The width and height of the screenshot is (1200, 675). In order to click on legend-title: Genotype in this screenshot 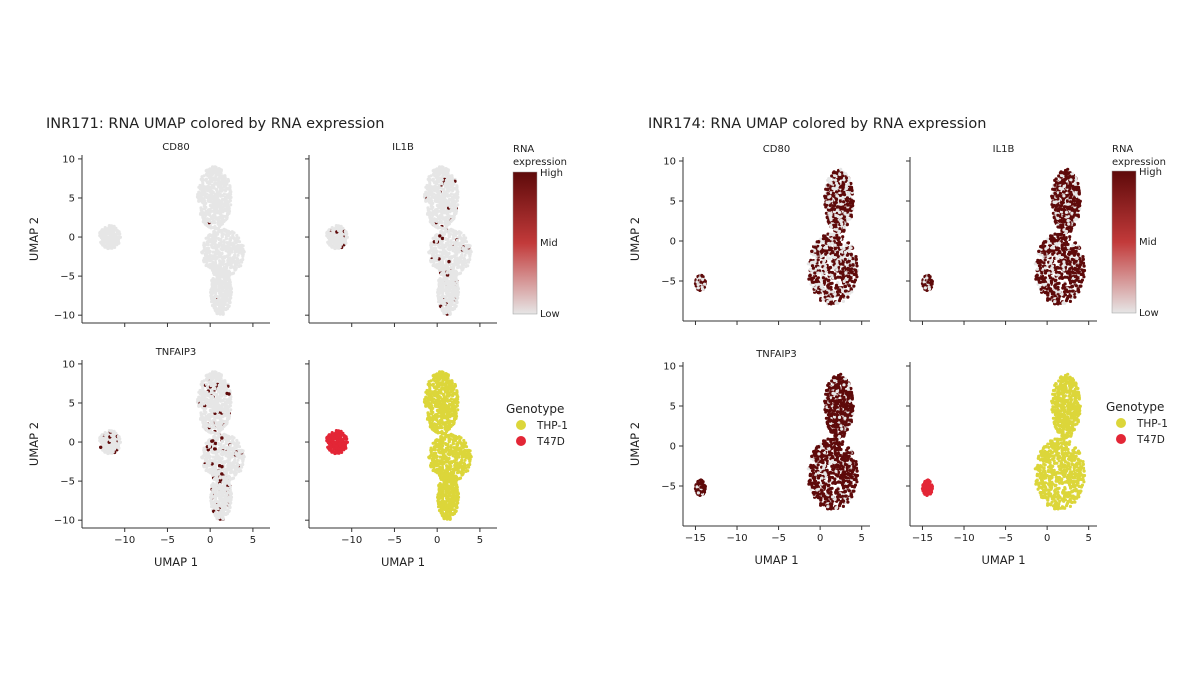, I will do `click(535, 409)`.